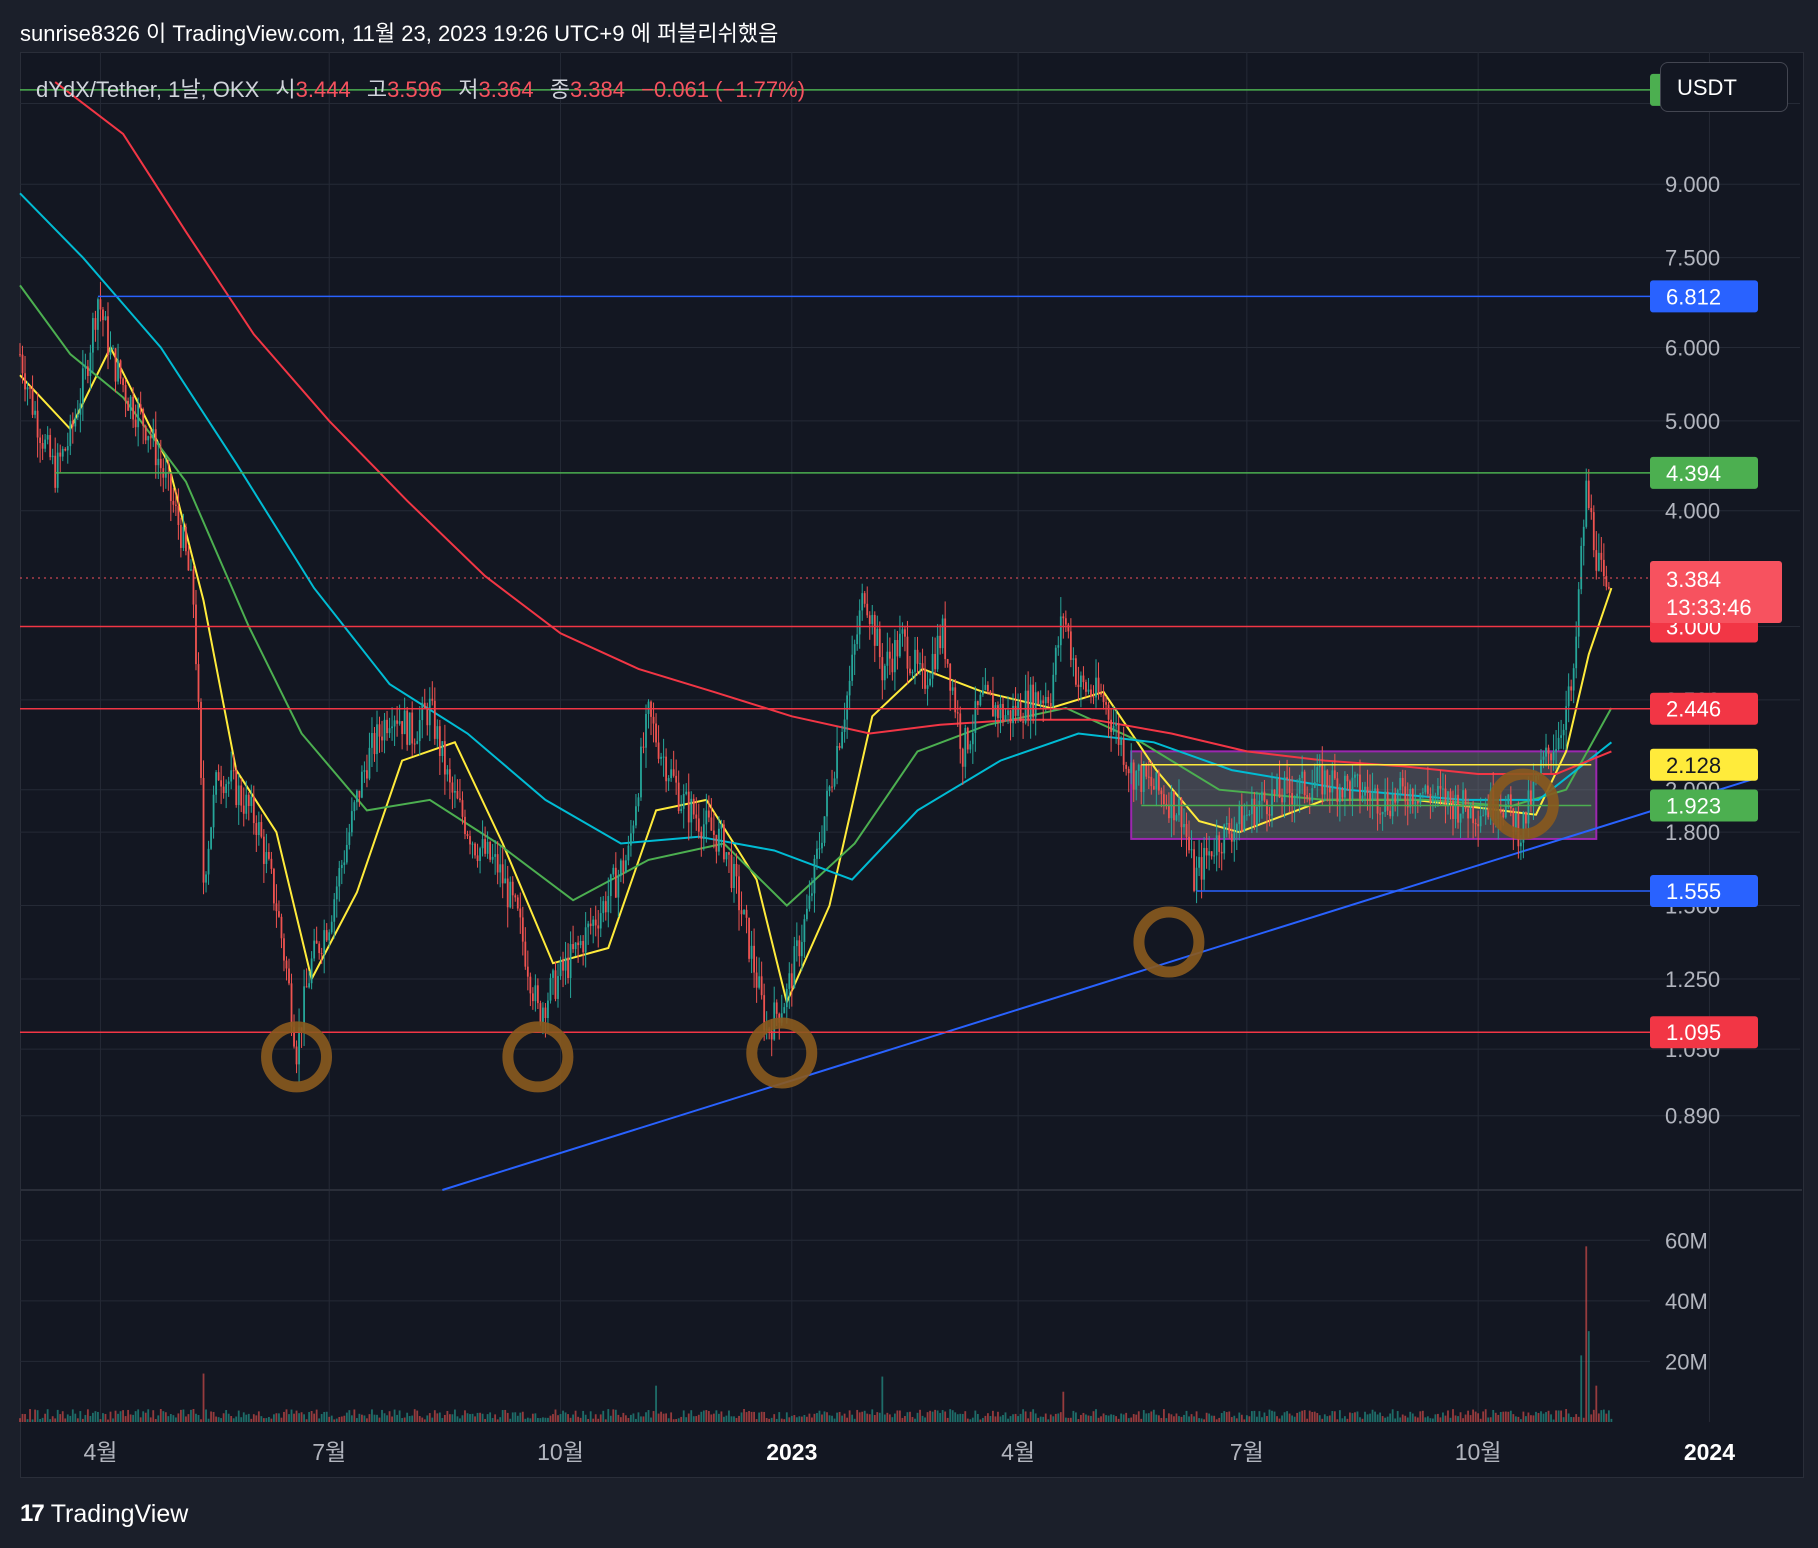 This screenshot has height=1548, width=1818. I want to click on close-value: 3.384, so click(597, 89).